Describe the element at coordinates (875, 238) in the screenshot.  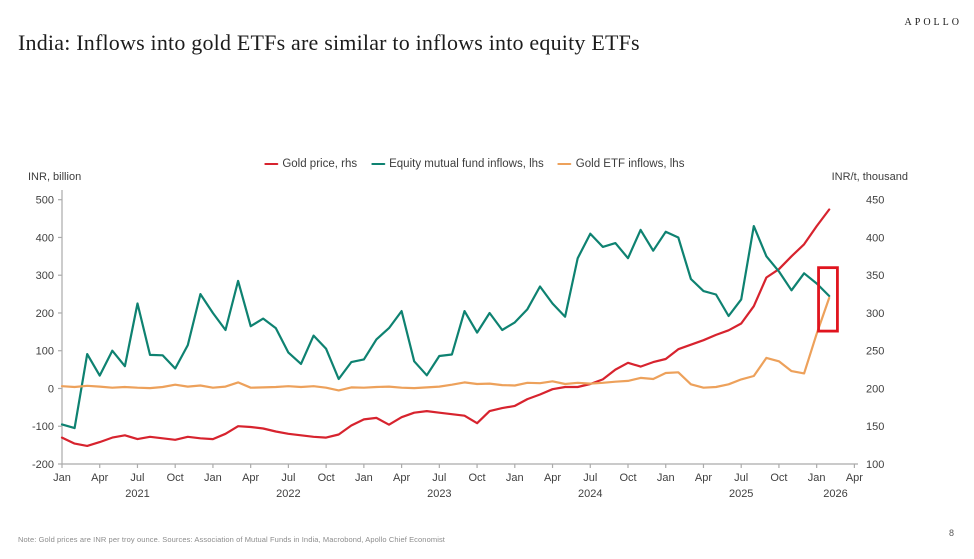
I see `right-axis-tick-label: 400` at that location.